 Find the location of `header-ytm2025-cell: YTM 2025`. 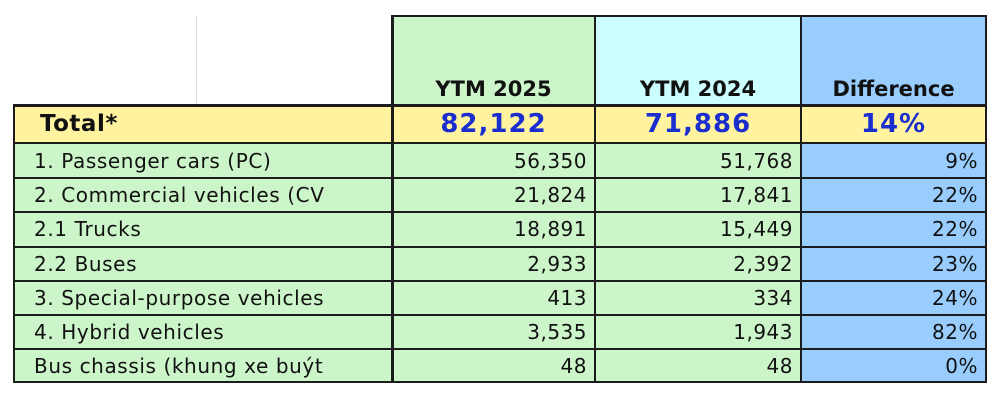

header-ytm2025-cell: YTM 2025 is located at coordinates (493, 60).